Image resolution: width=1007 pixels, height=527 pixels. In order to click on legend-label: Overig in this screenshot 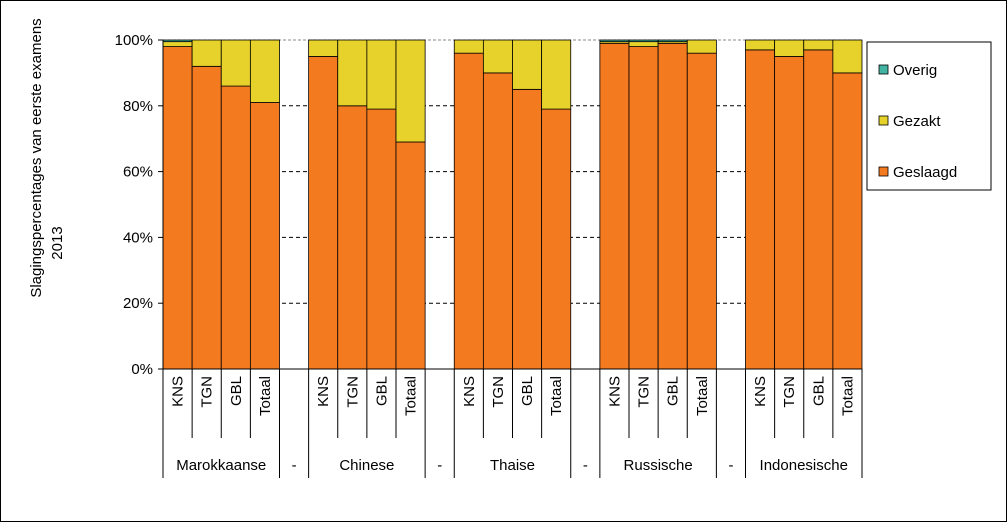, I will do `click(915, 70)`.